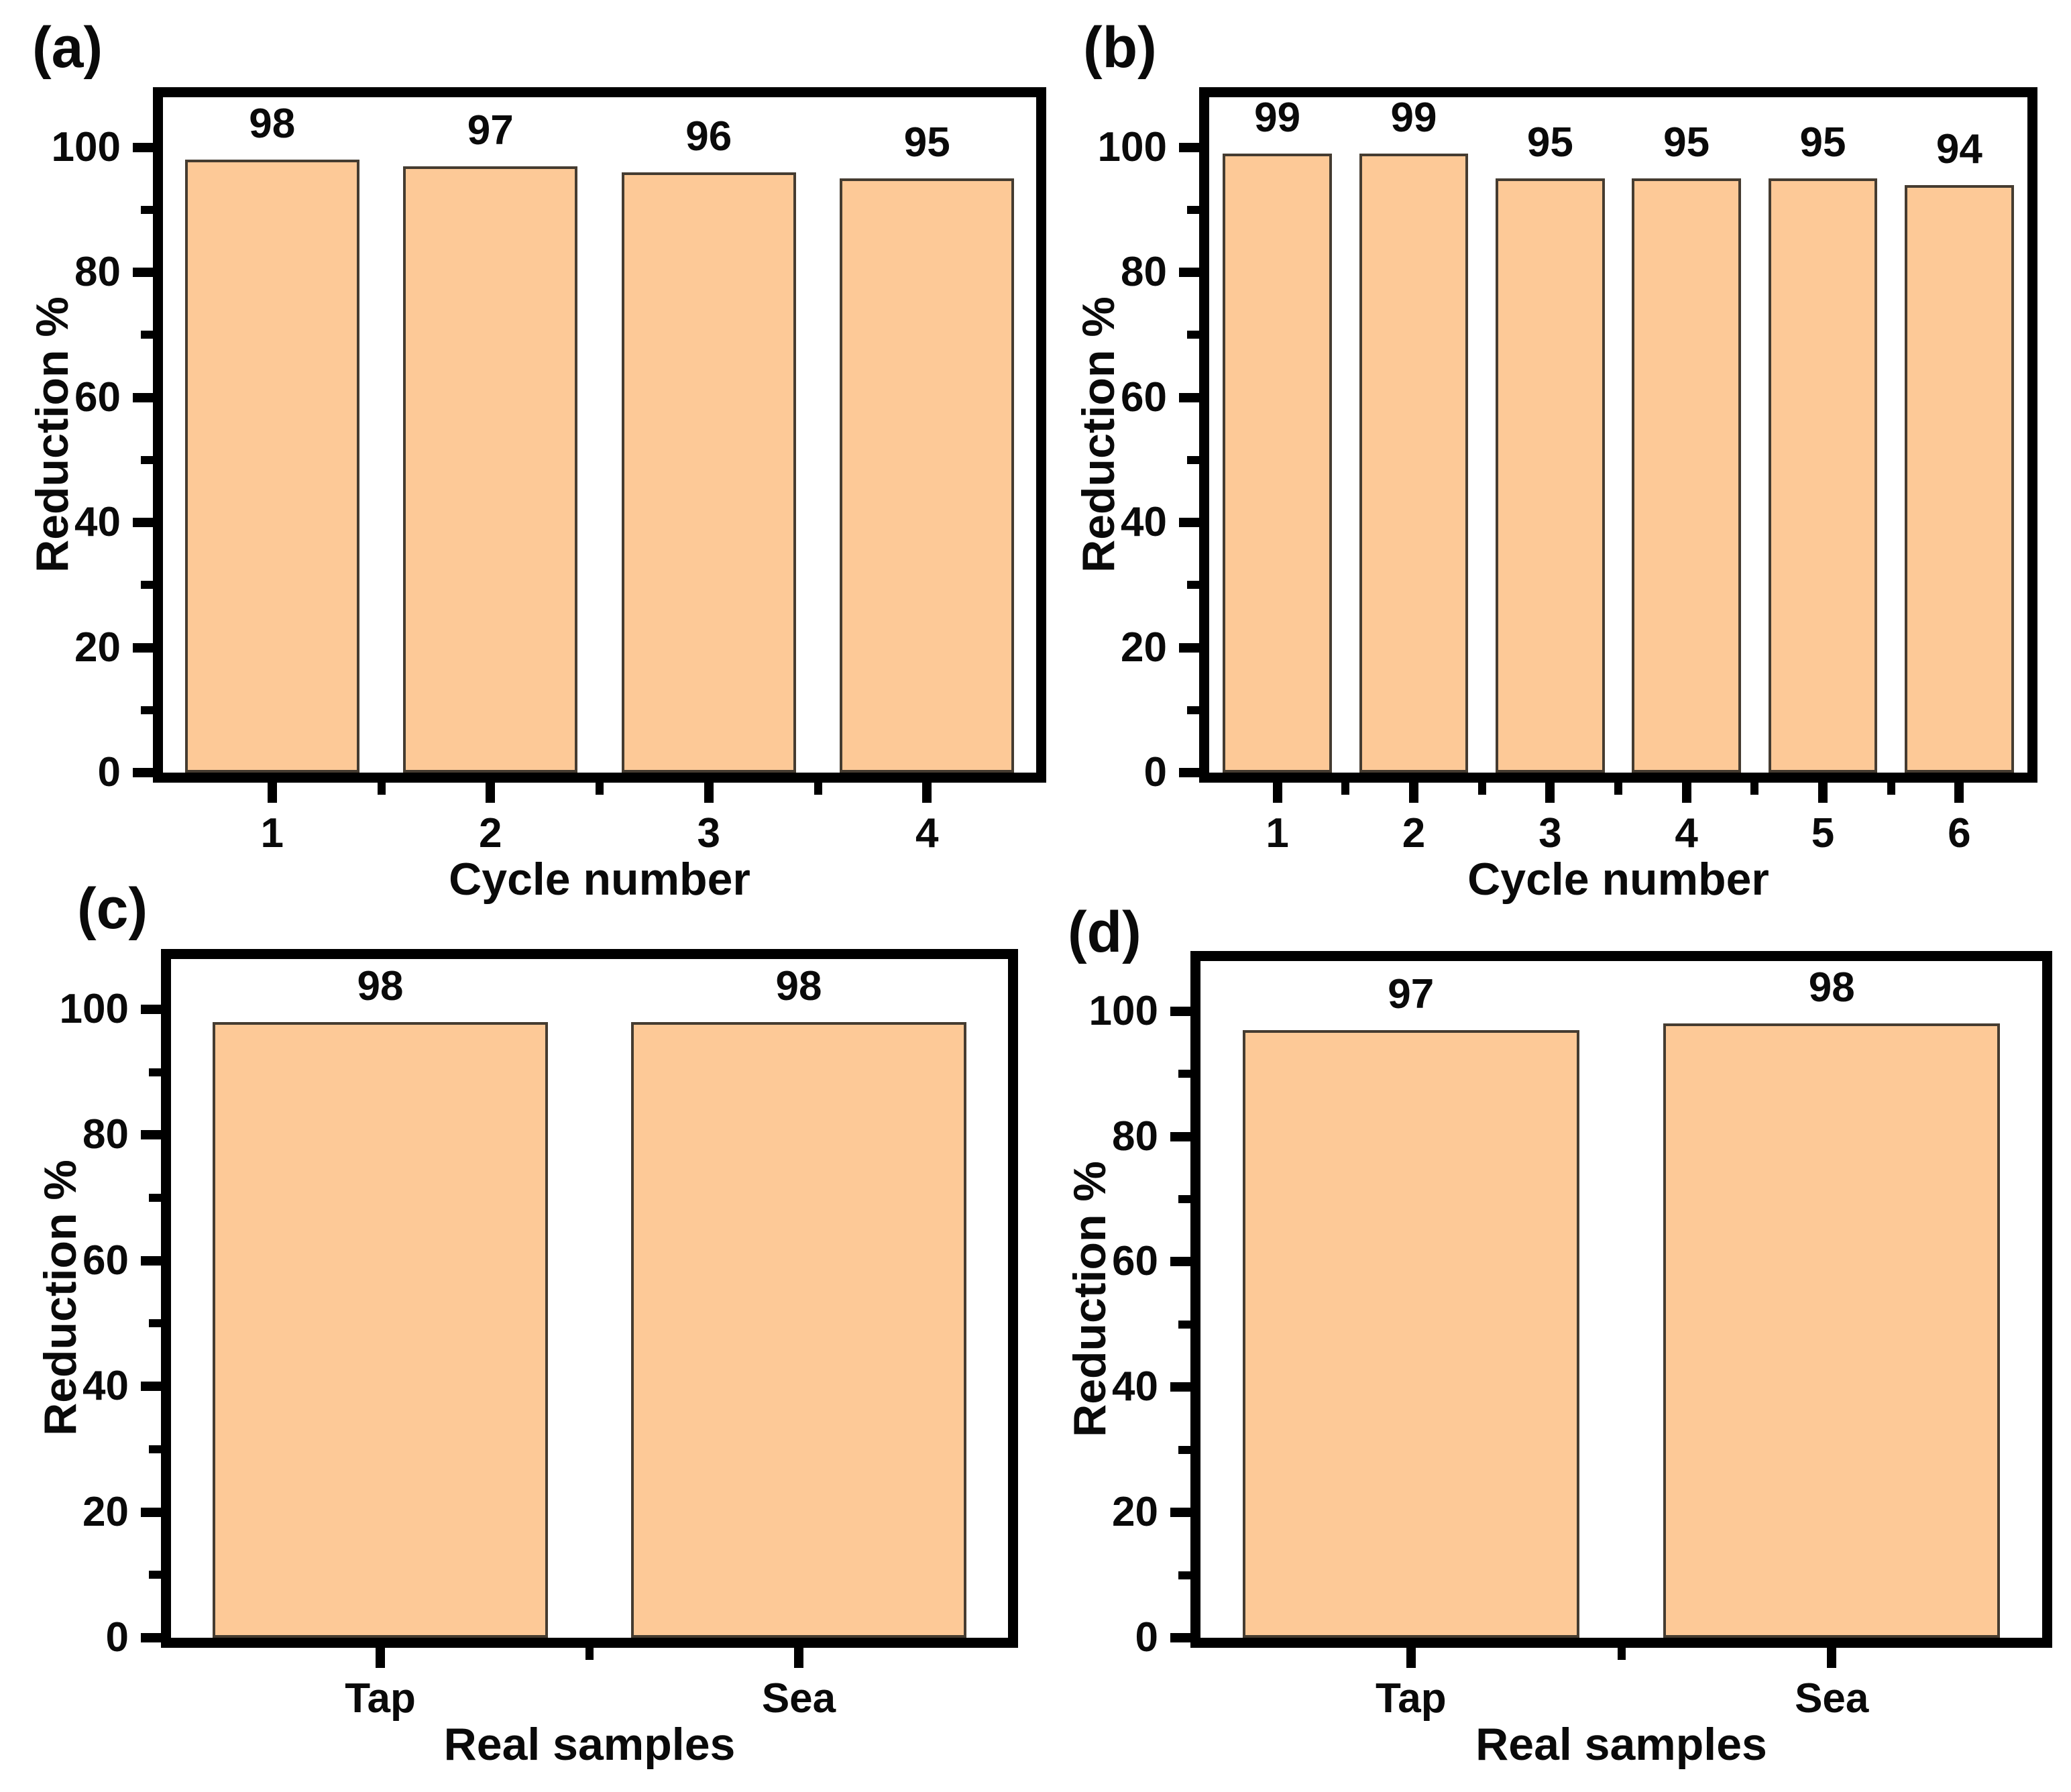 Image resolution: width=2071 pixels, height=1792 pixels. Describe the element at coordinates (1550, 833) in the screenshot. I see `x-tick-label: 3` at that location.